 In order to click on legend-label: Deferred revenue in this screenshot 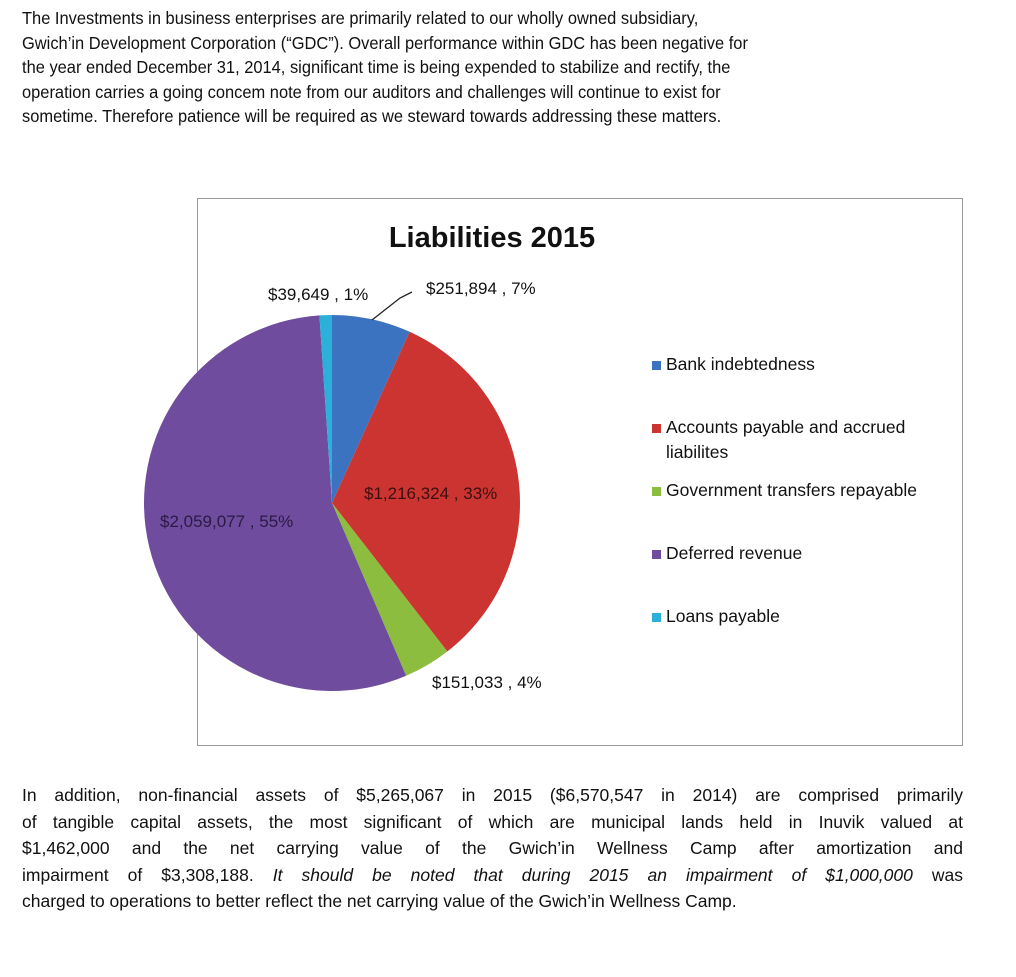, I will do `click(734, 553)`.